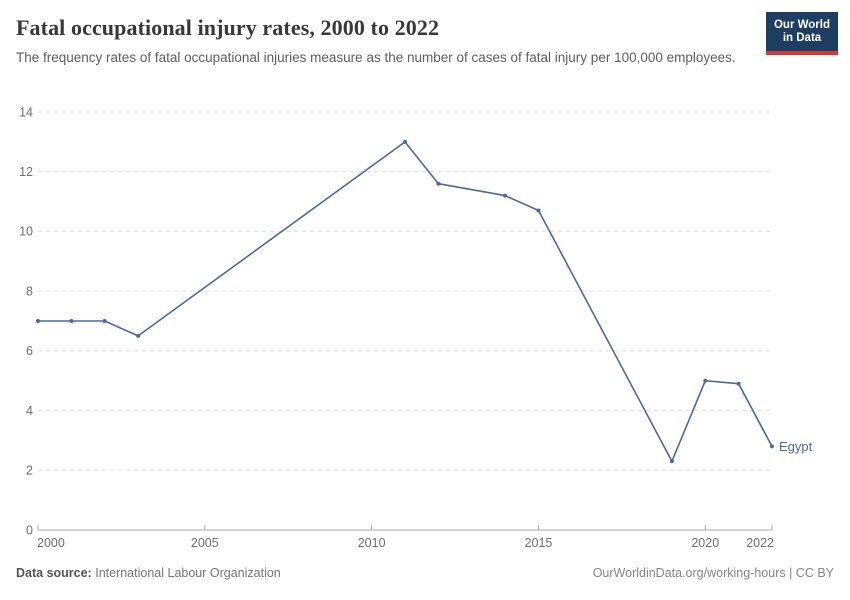 The width and height of the screenshot is (850, 600). Describe the element at coordinates (372, 543) in the screenshot. I see `x-axis-tick-label: 2010` at that location.